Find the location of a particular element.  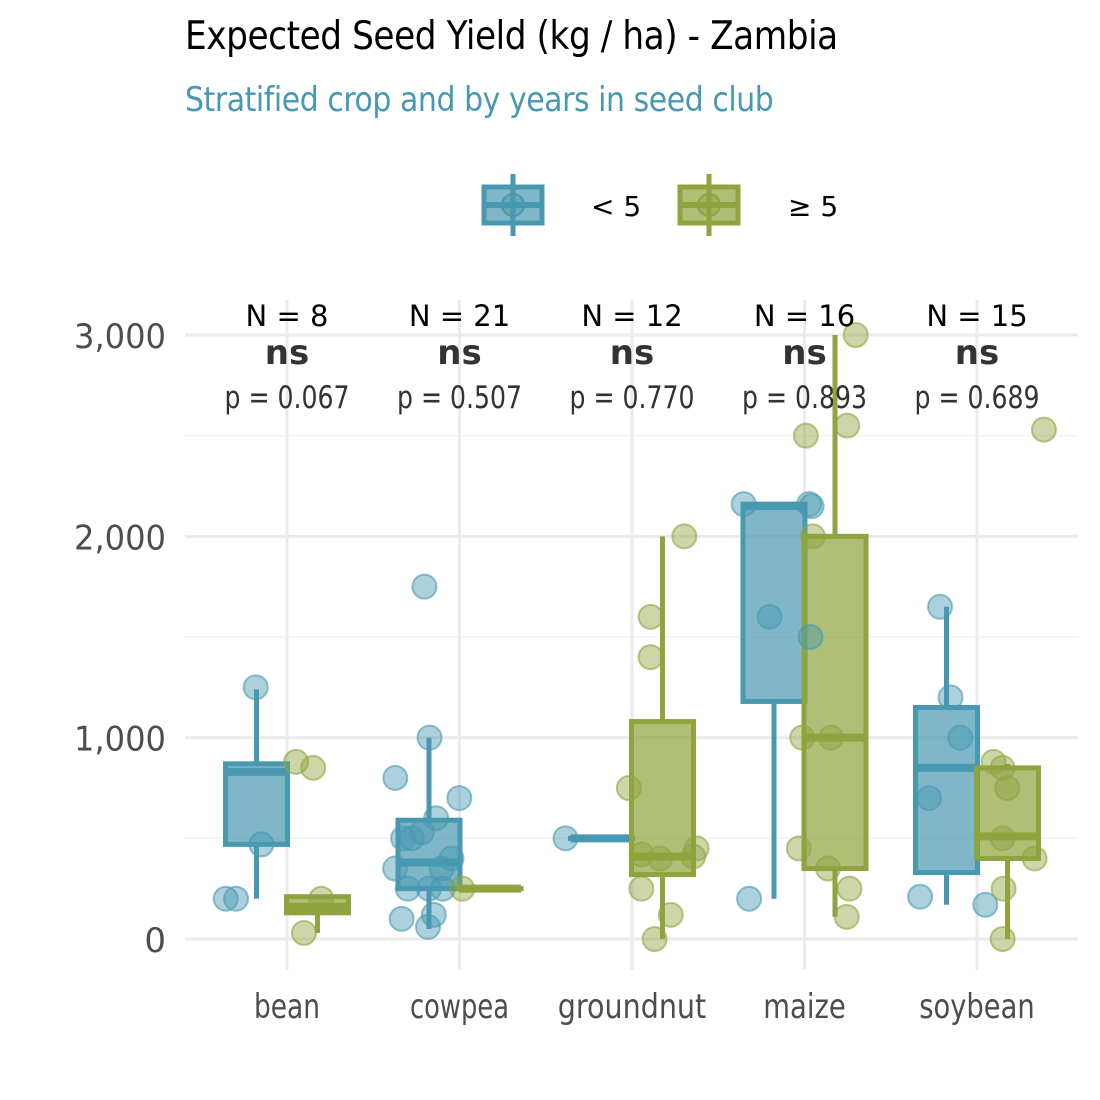

chart-title: Expected Seed Yield (kg / ha) - Zambia is located at coordinates (511, 36).